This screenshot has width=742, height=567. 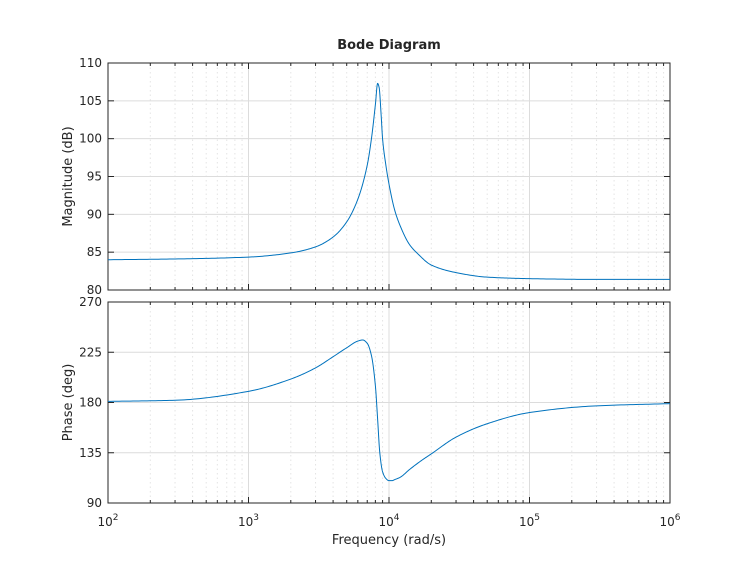 What do you see at coordinates (90, 453) in the screenshot?
I see `phase-y-tick-label: 135` at bounding box center [90, 453].